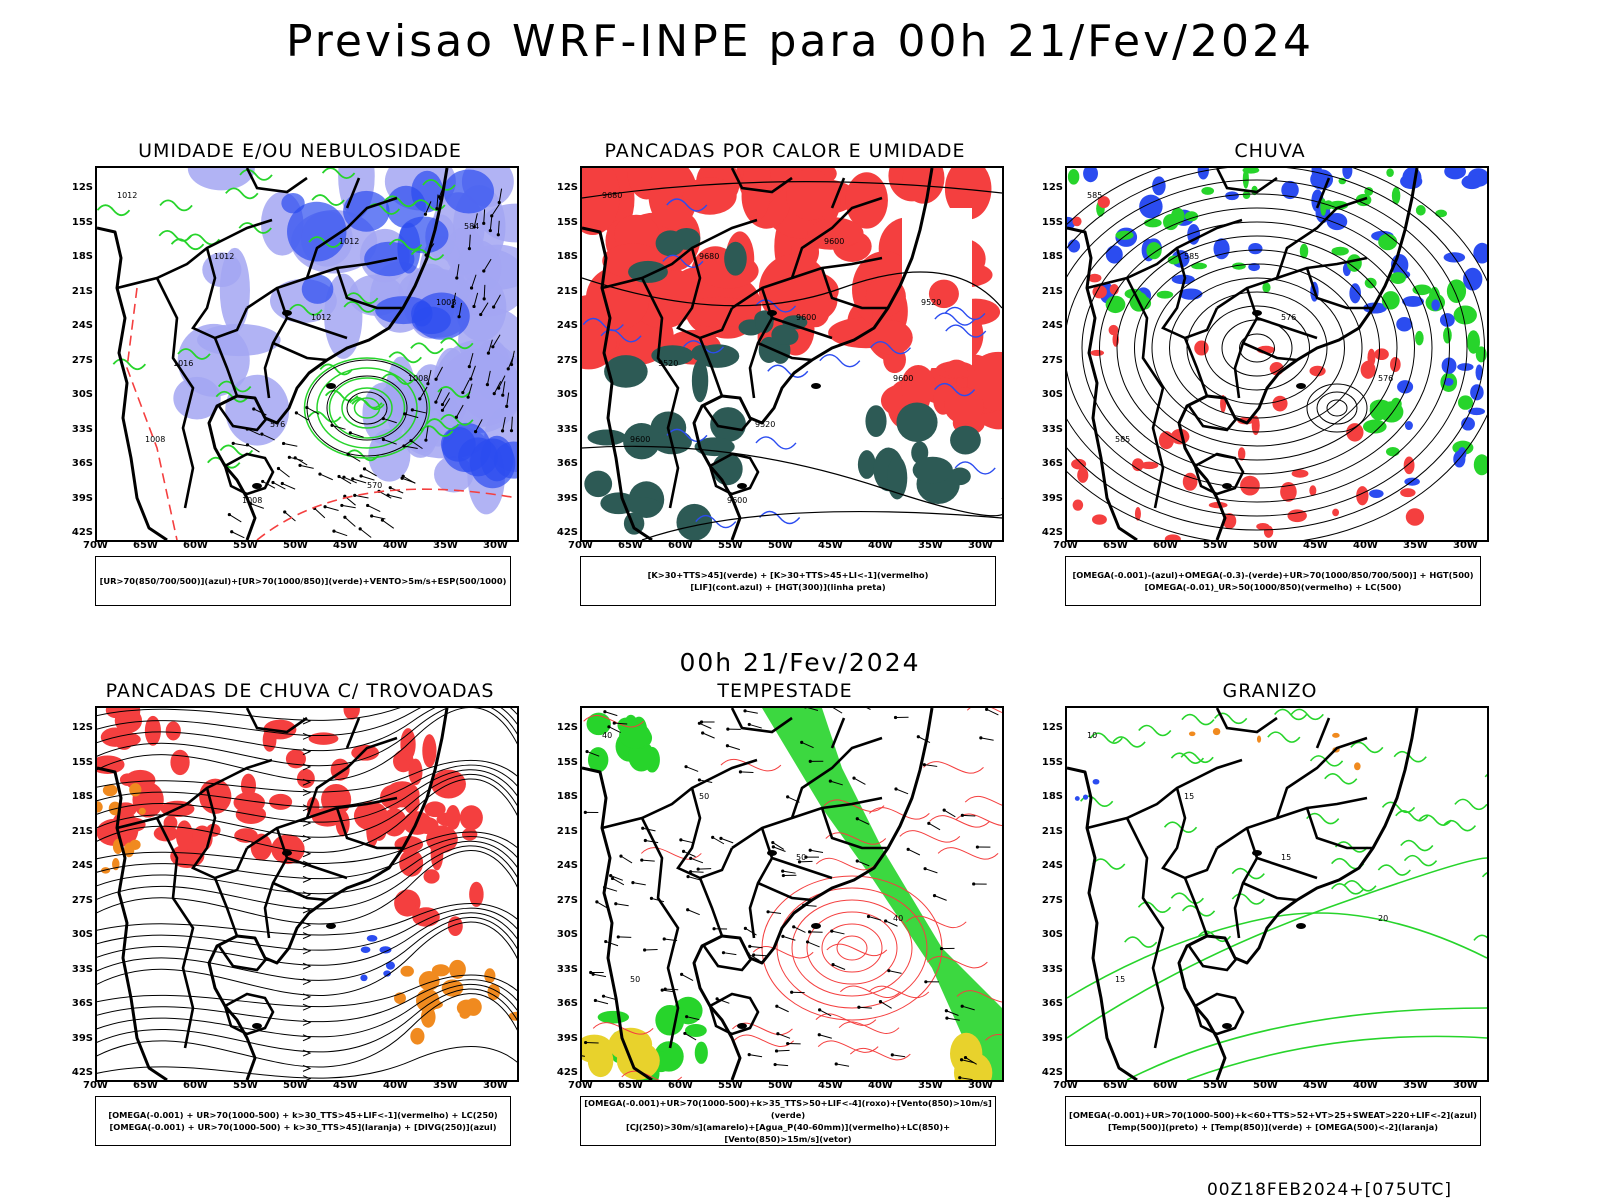 The height and width of the screenshot is (1200, 1600). I want to click on contour-label: 1016, so click(183, 363).